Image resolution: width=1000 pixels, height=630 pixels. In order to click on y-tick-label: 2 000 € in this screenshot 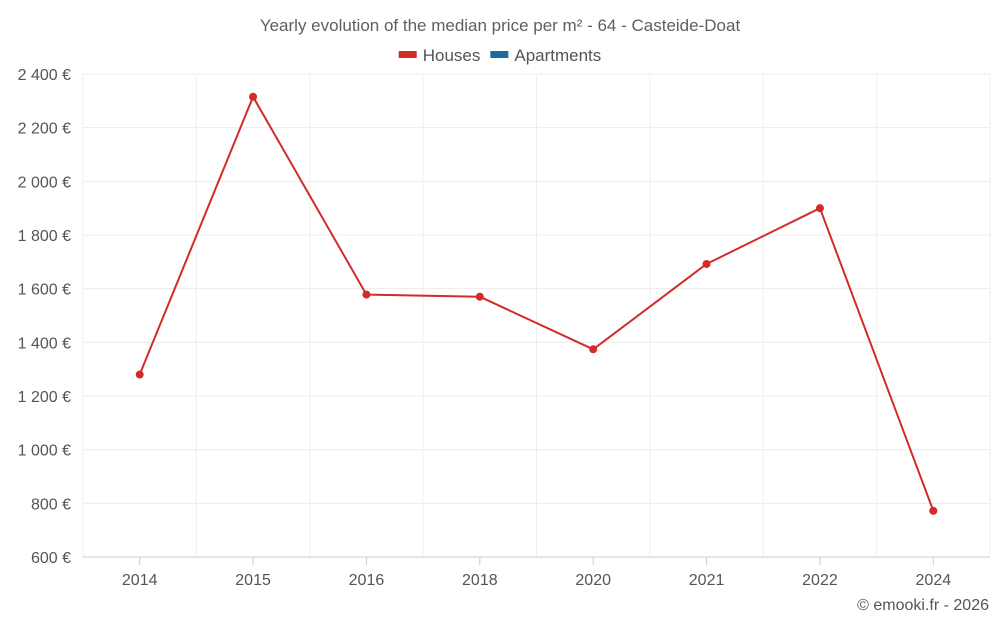, I will do `click(44, 182)`.